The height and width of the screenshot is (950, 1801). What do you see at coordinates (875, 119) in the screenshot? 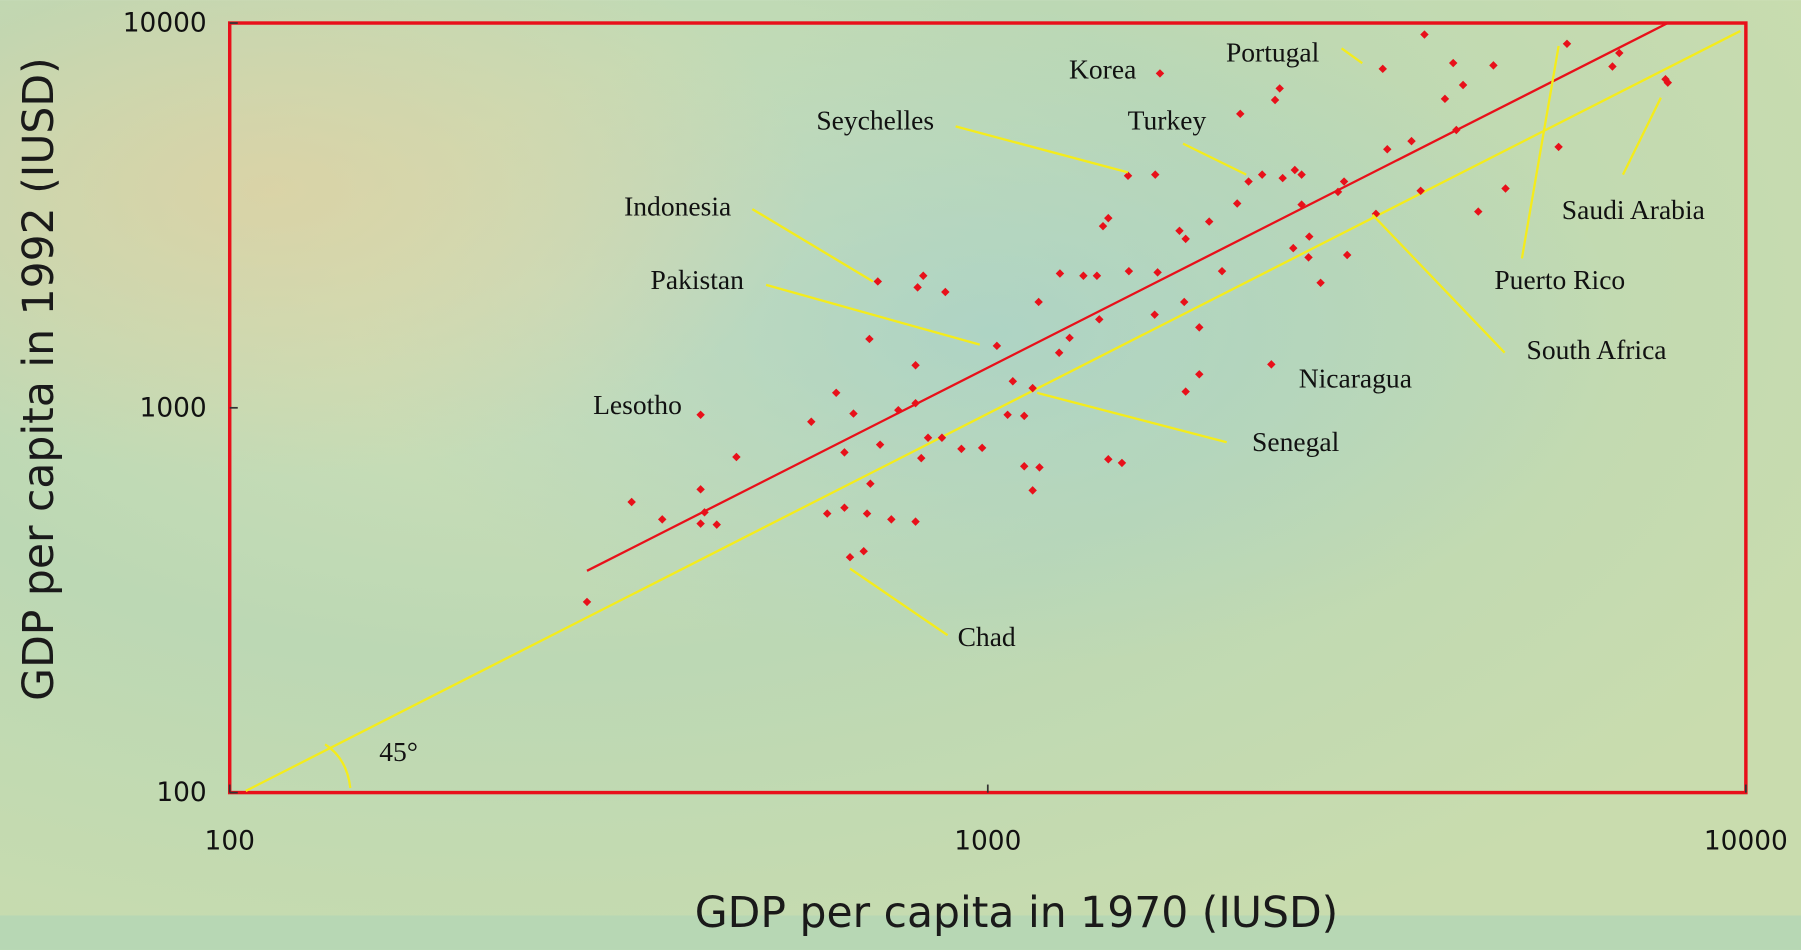
I see `annotation: Seychelles` at bounding box center [875, 119].